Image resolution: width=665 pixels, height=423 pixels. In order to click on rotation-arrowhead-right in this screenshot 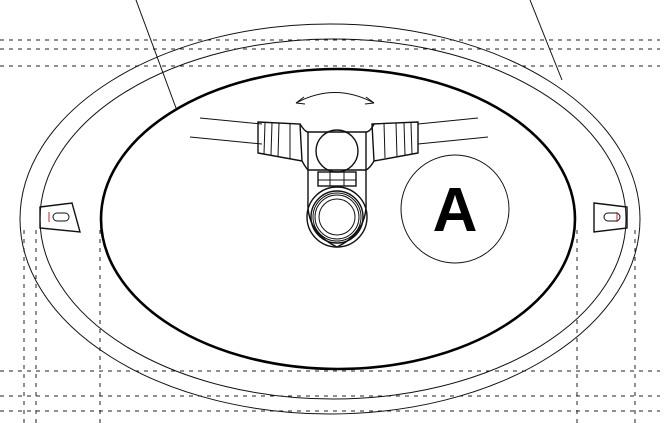, I will do `click(369, 100)`.